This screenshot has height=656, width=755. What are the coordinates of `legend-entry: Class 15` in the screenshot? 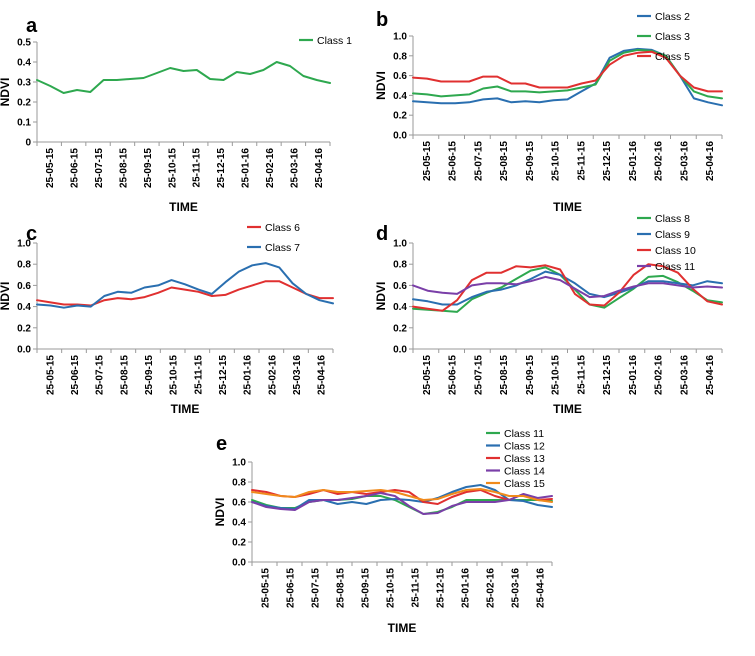 It's located at (524, 484).